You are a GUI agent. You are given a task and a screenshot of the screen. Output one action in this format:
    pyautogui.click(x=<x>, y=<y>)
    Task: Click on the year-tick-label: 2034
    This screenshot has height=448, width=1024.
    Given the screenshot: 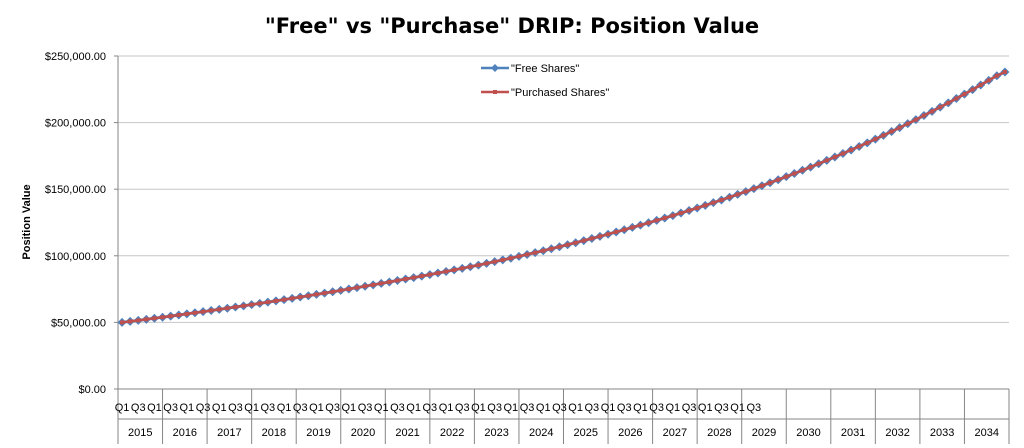 What is the action you would take?
    pyautogui.click(x=986, y=433)
    